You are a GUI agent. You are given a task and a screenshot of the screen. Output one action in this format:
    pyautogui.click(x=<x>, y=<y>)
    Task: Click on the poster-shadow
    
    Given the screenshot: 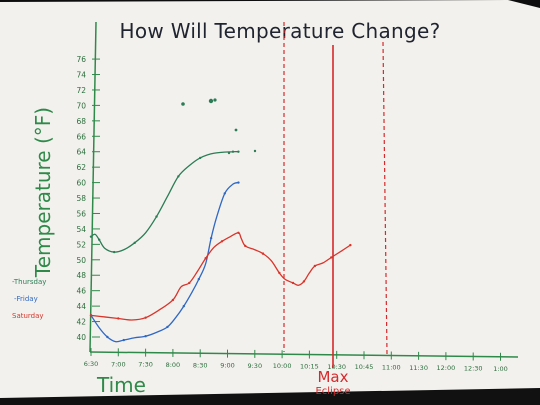 What is the action you would take?
    pyautogui.click(x=270, y=396)
    